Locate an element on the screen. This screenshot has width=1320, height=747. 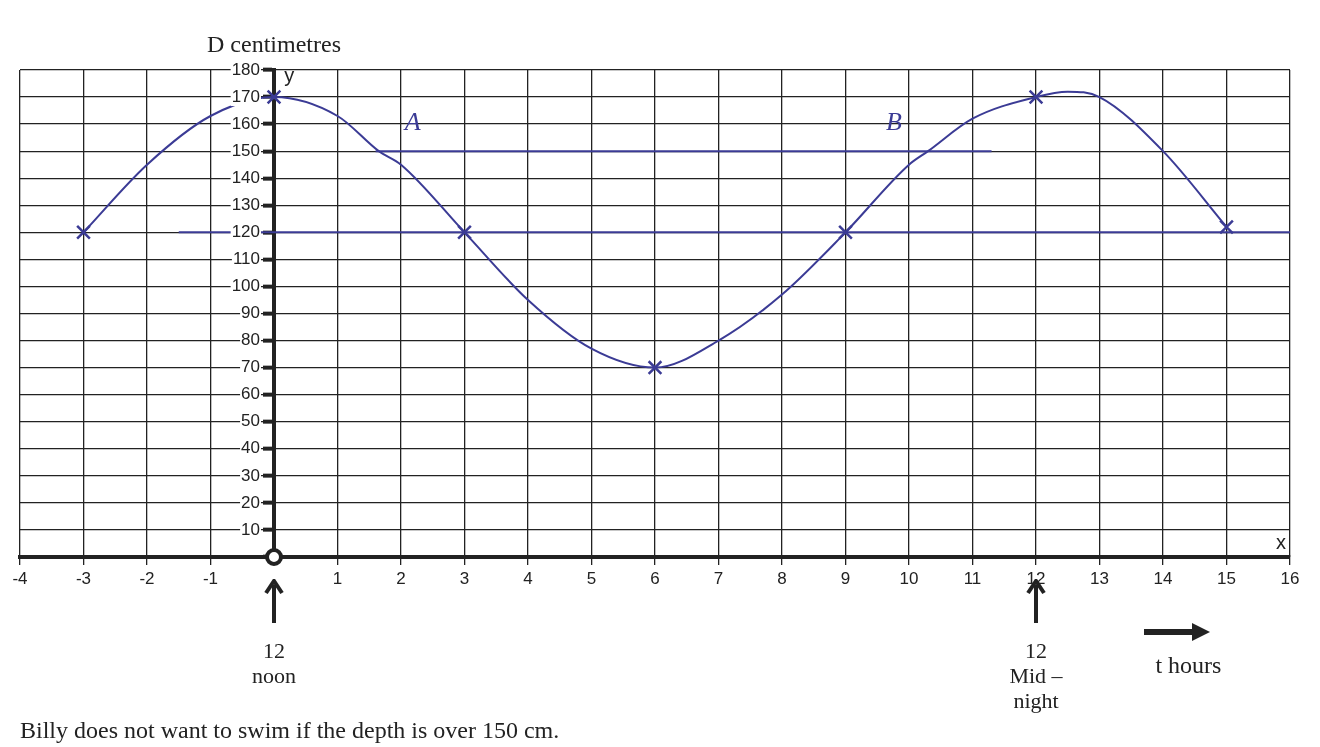
x-tick-label: 7 is located at coordinates (718, 578).